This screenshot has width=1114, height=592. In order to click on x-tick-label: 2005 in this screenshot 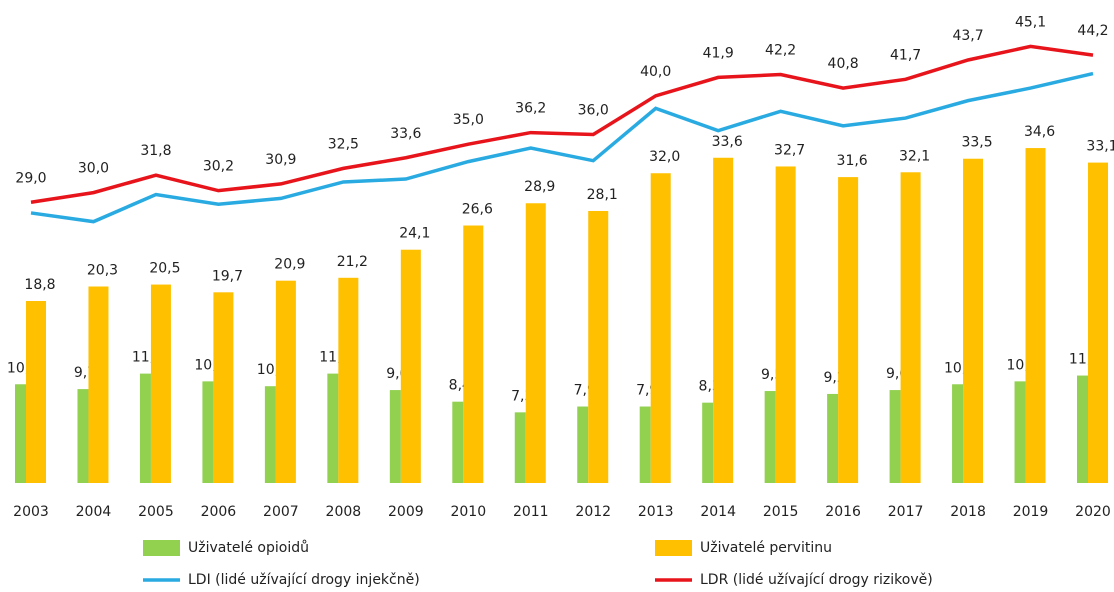, I will do `click(156, 512)`.